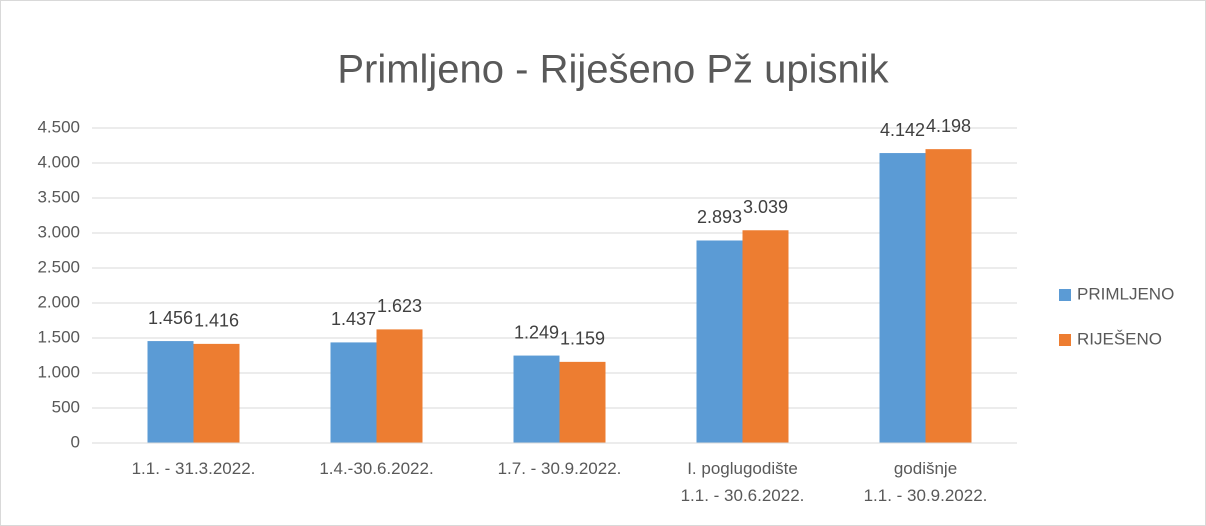  Describe the element at coordinates (719, 217) in the screenshot. I see `data-label: 2.893` at that location.